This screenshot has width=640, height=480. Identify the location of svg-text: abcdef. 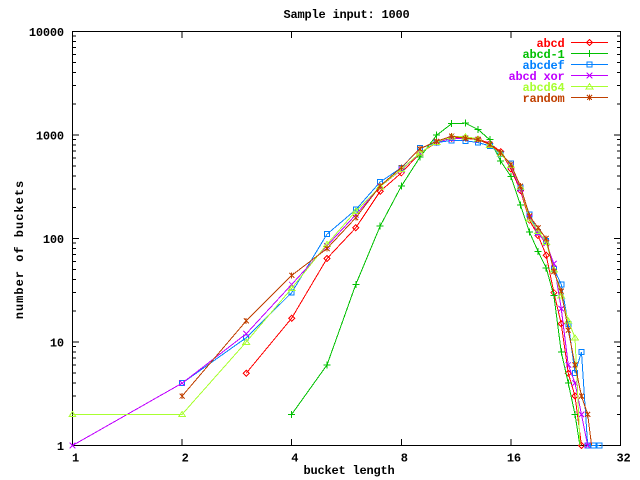
(543, 66).